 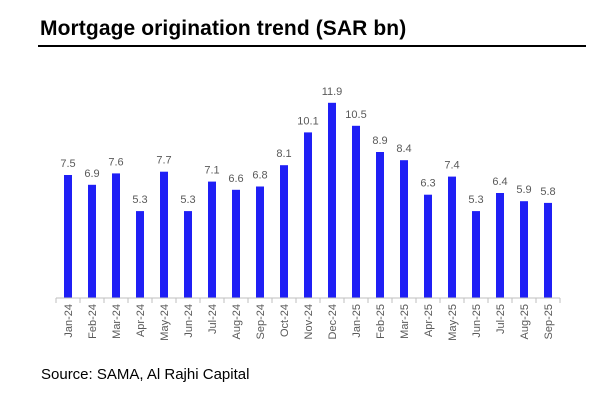 What do you see at coordinates (332, 92) in the screenshot?
I see `data-label: 11.9` at bounding box center [332, 92].